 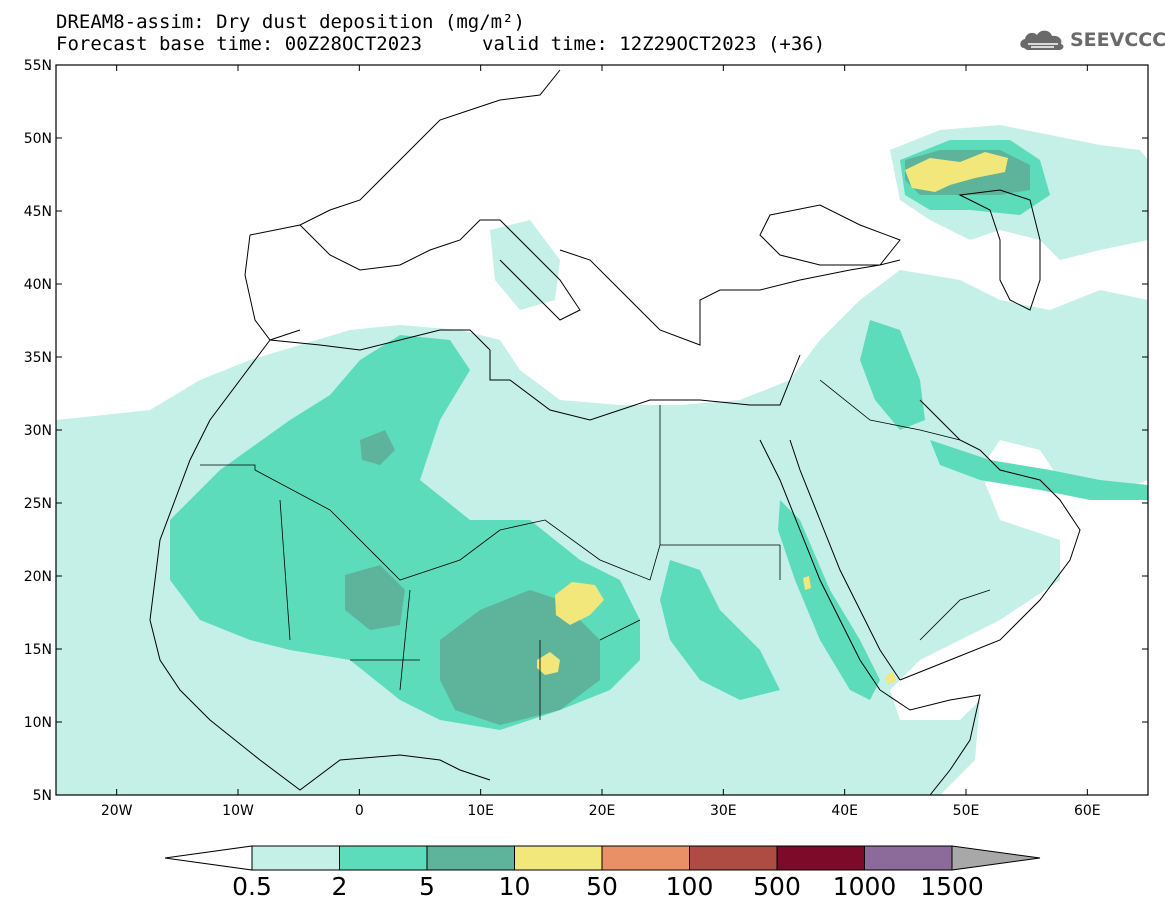 What do you see at coordinates (830, 235) in the screenshot?
I see `coastline-black-sea` at bounding box center [830, 235].